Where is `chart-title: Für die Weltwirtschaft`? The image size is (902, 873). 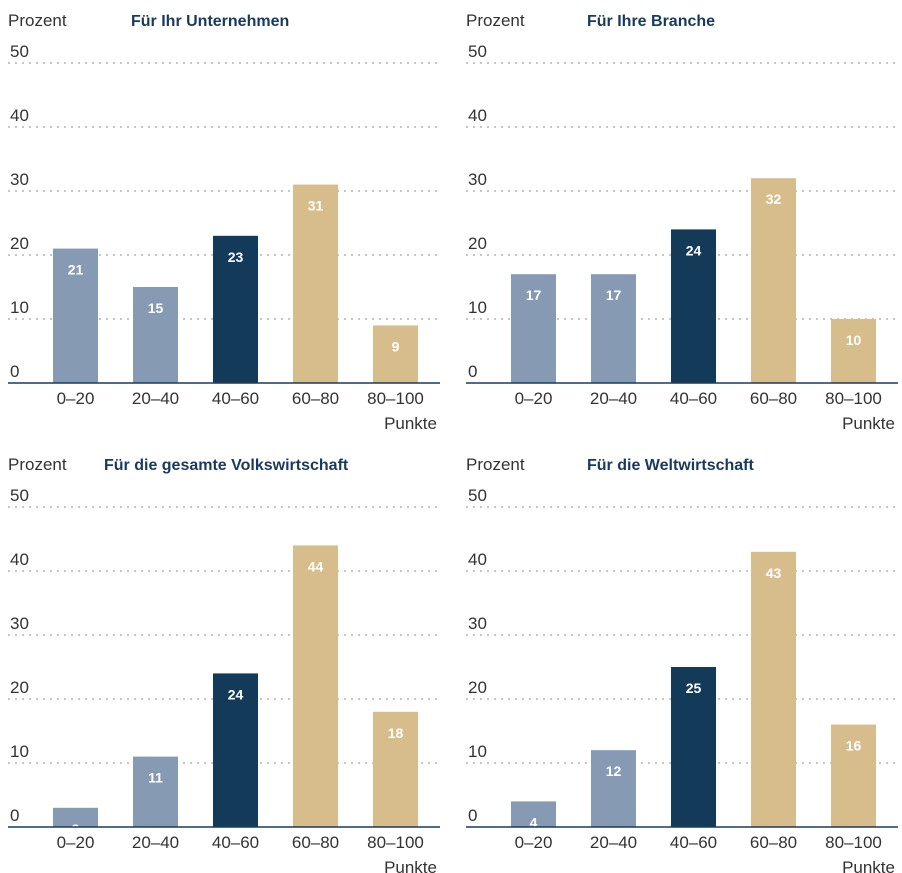
chart-title: Für die Weltwirtschaft is located at coordinates (671, 465).